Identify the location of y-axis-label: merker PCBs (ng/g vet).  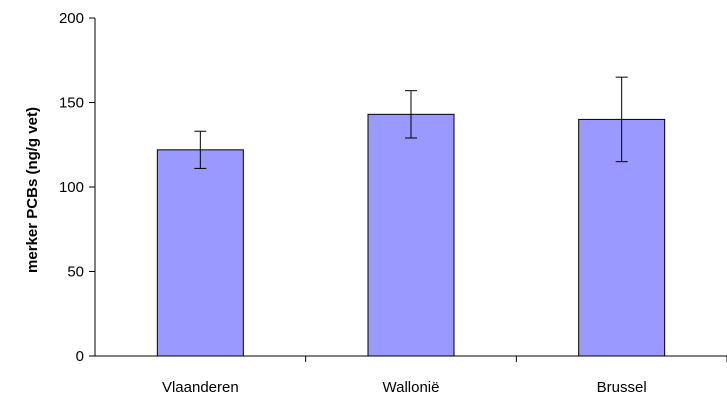
(32, 190).